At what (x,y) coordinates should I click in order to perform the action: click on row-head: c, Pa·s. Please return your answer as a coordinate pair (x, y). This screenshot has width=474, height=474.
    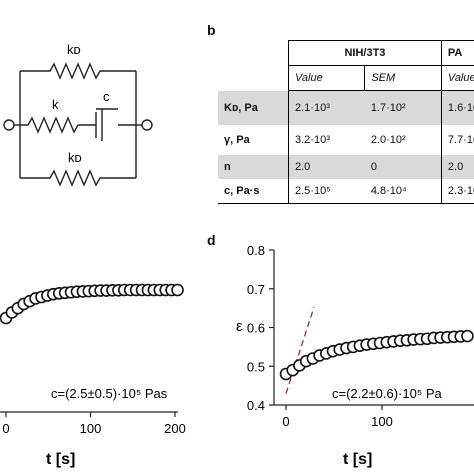
    Looking at the image, I should click on (253, 191).